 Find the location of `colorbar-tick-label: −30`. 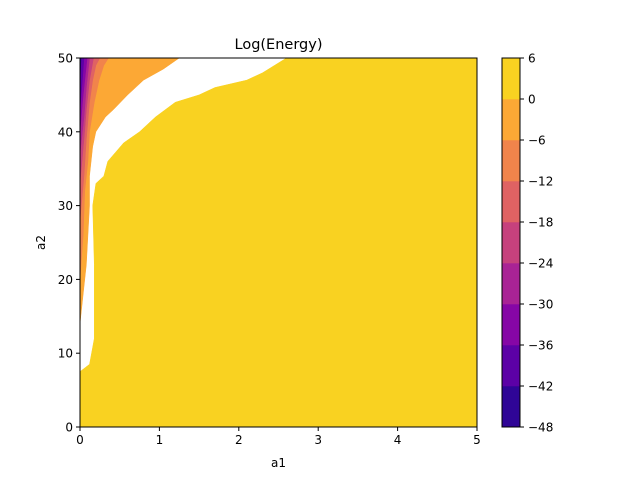

colorbar-tick-label: −30 is located at coordinates (540, 305).